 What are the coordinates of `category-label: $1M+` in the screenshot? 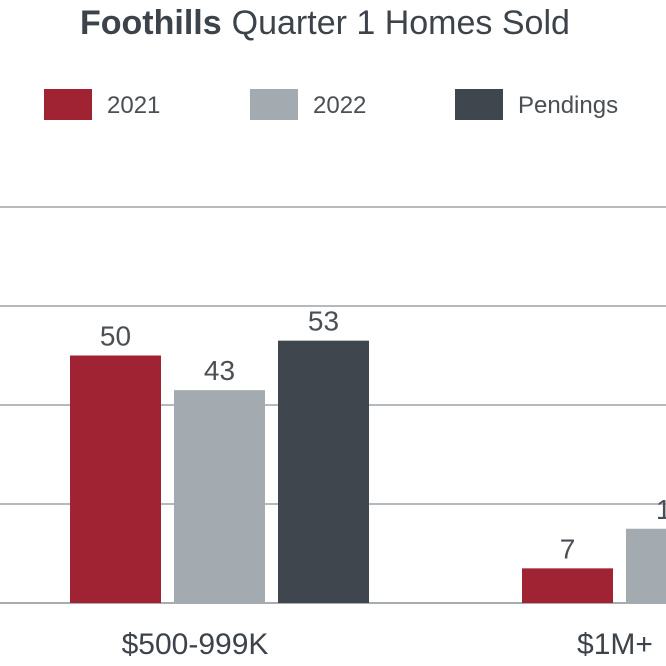 It's located at (615, 644).